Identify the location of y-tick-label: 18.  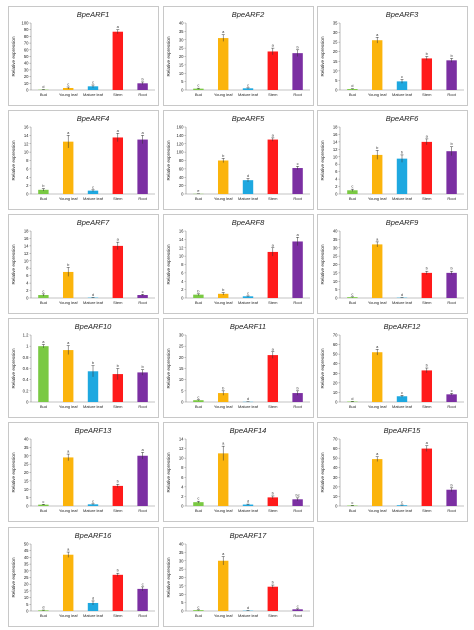
(335, 127).